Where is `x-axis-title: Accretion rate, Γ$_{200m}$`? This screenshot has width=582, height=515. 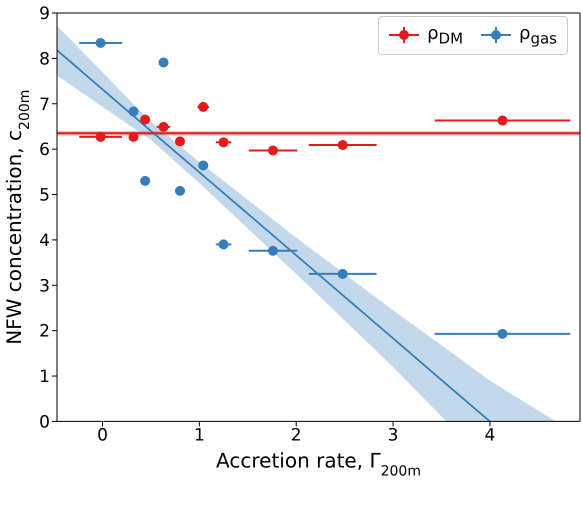 x-axis-title: Accretion rate, Γ$_{200m}$ is located at coordinates (318, 464).